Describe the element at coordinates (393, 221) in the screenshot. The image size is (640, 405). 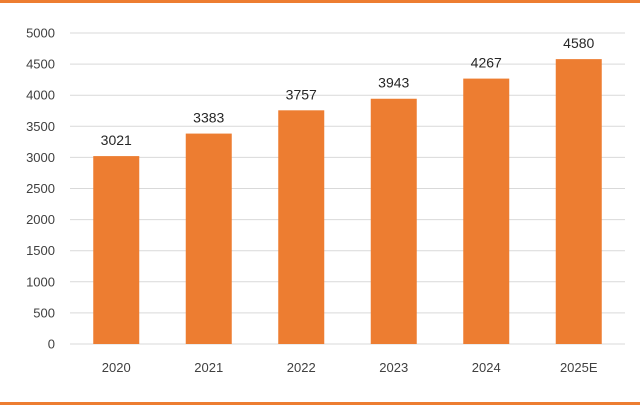
I see `bar-2023` at that location.